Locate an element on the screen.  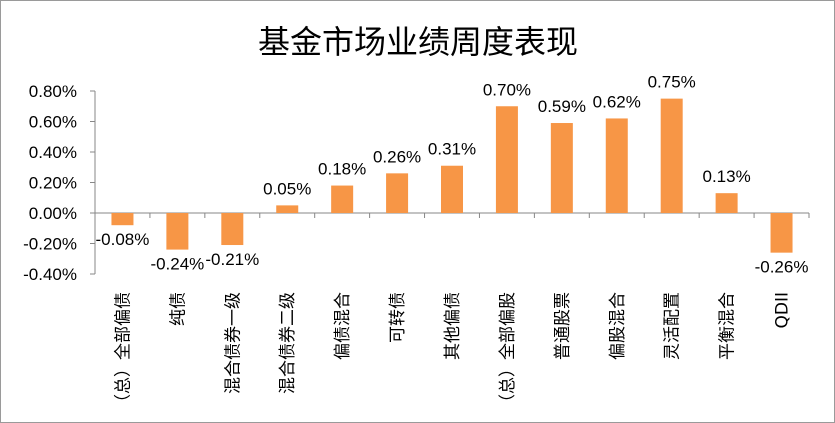
x-tick-label: 其他偏债 is located at coordinates (453, 326).